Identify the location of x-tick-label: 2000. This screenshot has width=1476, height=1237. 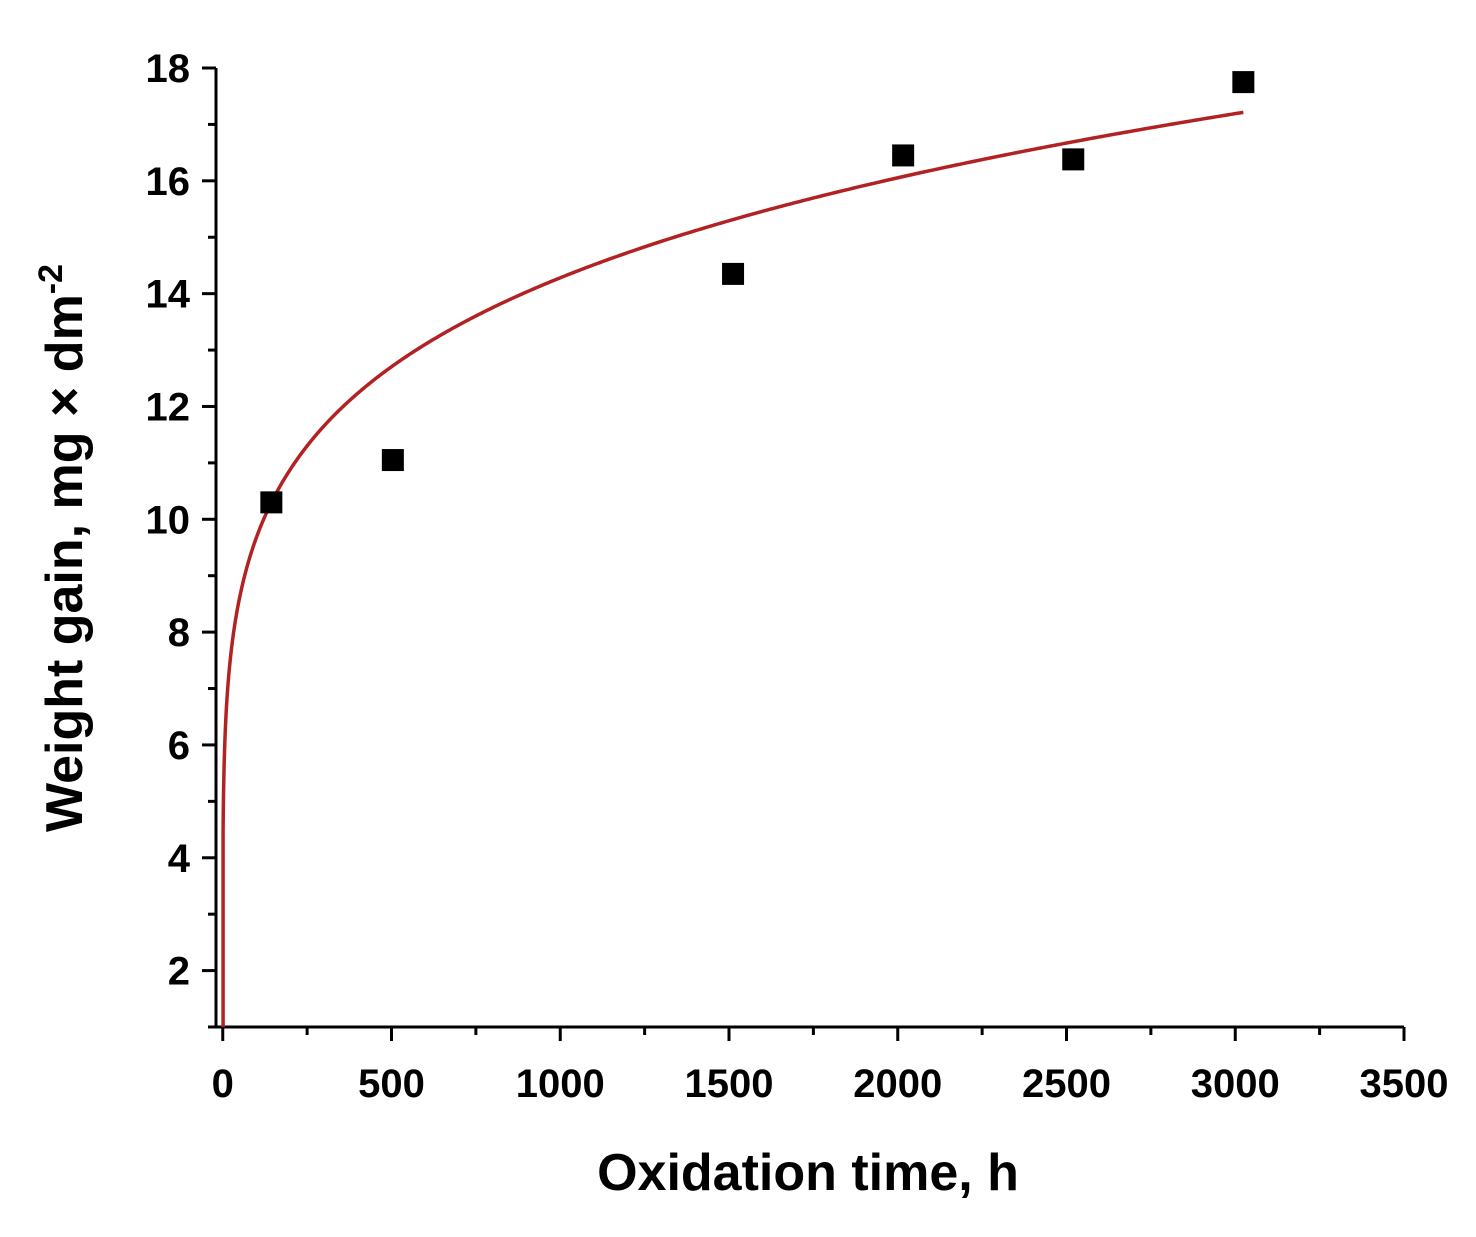
(897, 1084).